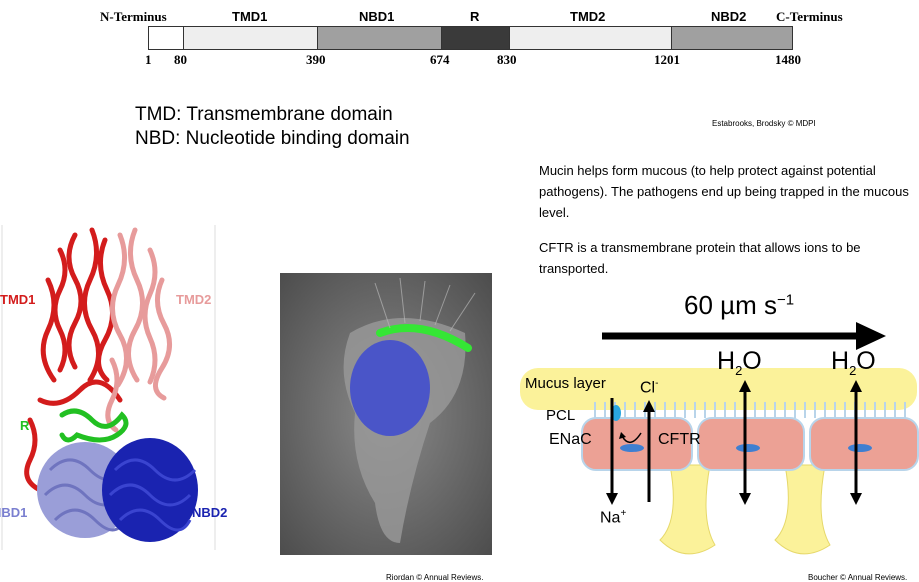 The height and width of the screenshot is (582, 919). I want to click on r-segment, so click(475, 38).